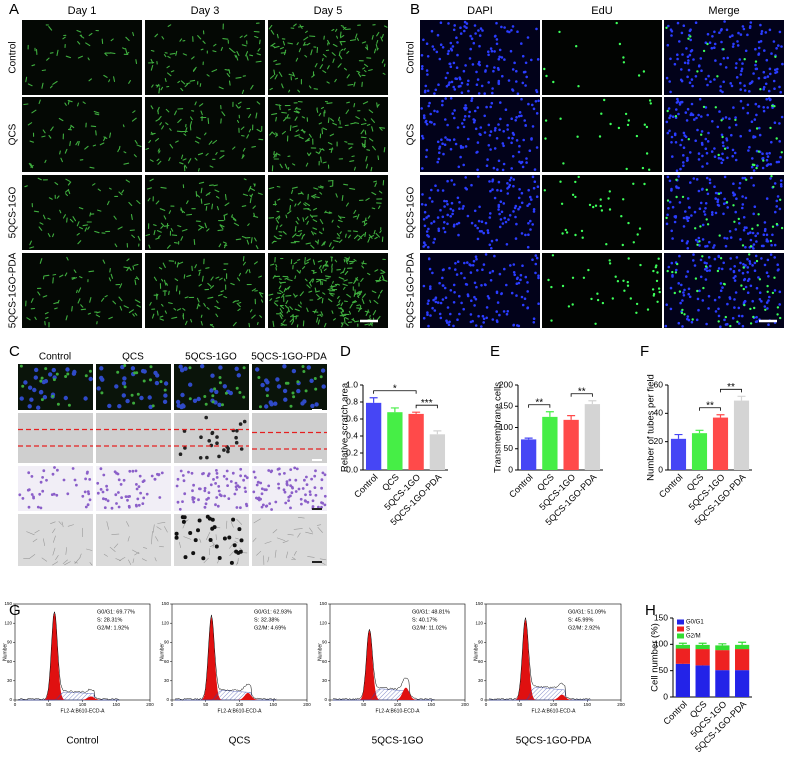 The image size is (789, 765). I want to click on cycle-stat: S: 28.31%, so click(109, 620).